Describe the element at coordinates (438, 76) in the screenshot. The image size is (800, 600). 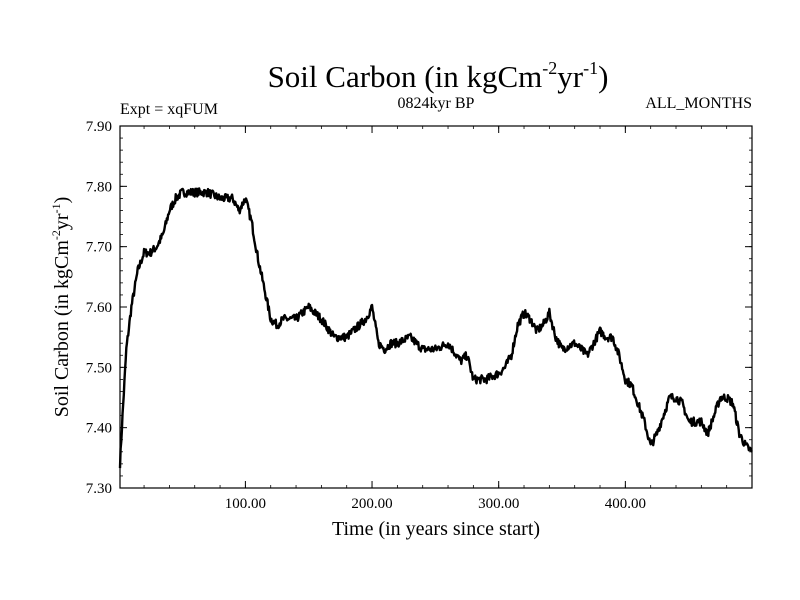
I see `chart-title: Soil Carbon (in kgCm-2yr-1)` at that location.